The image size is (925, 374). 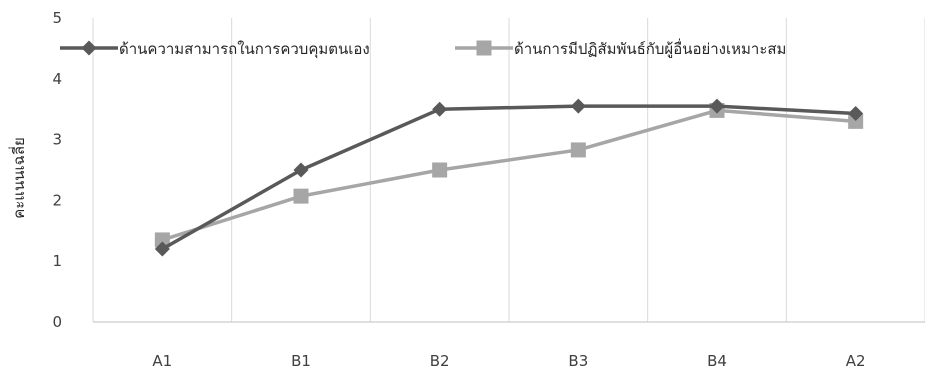 I want to click on x-tick-label: B4, so click(x=717, y=361).